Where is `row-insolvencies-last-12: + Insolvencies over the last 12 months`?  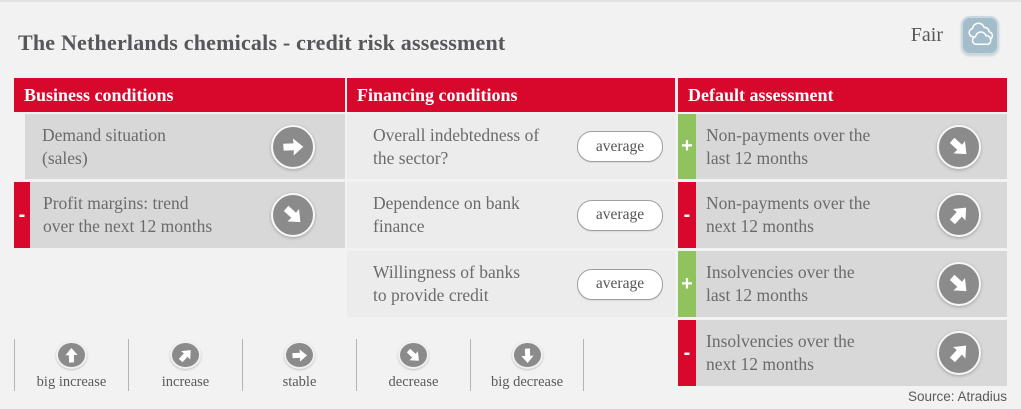
row-insolvencies-last-12: + Insolvencies over the last 12 months is located at coordinates (842, 284).